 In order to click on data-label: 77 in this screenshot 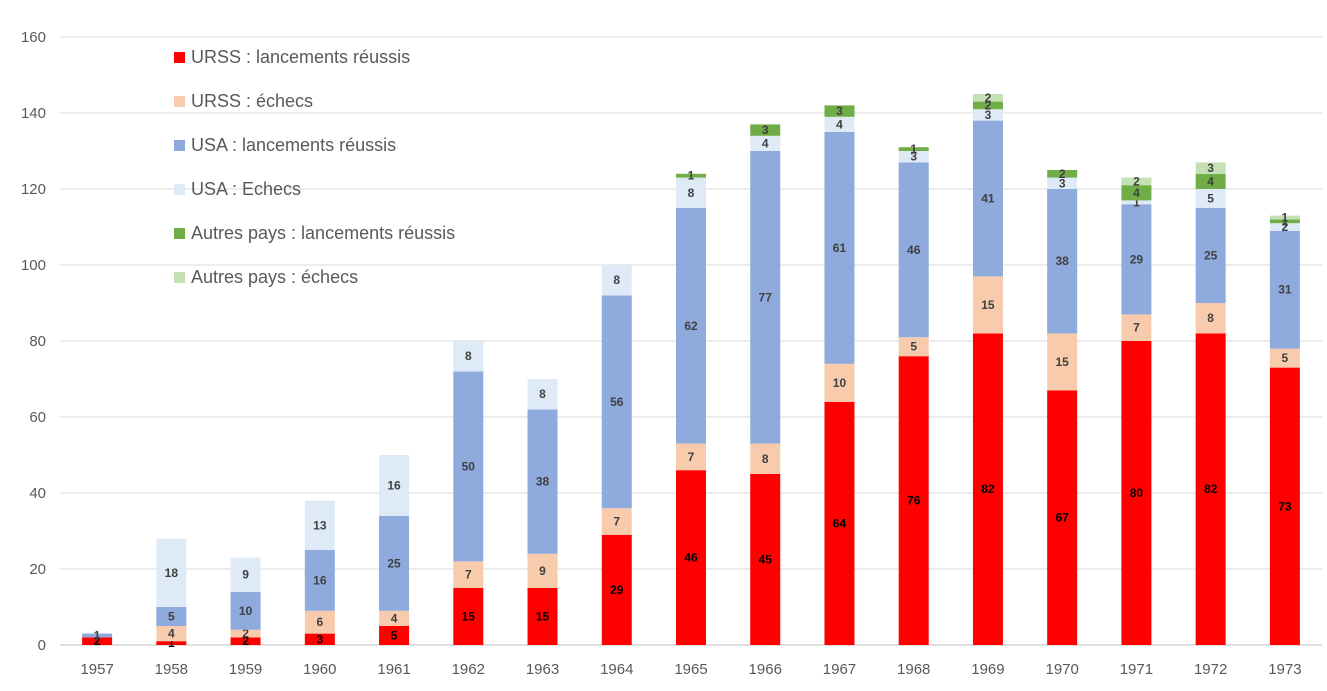, I will do `click(766, 297)`.